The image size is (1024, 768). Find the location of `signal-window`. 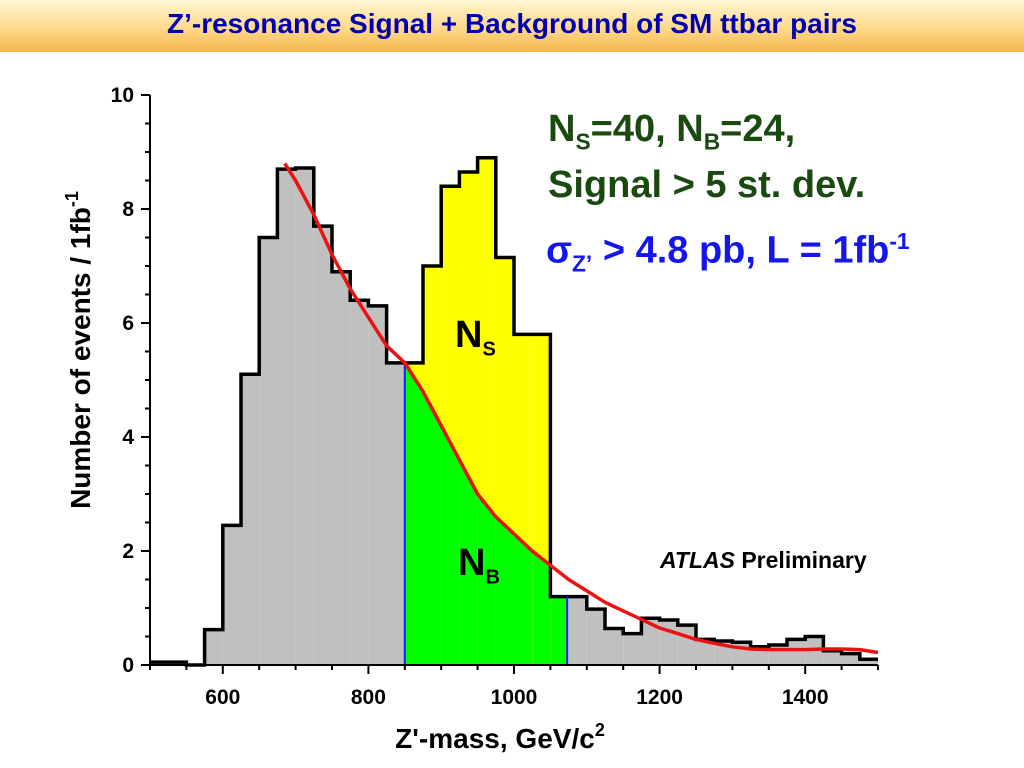

signal-window is located at coordinates (486, 513).